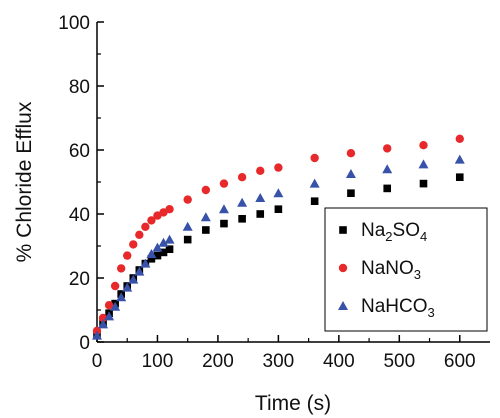  Describe the element at coordinates (79, 279) in the screenshot. I see `y-tick-label: 20` at that location.